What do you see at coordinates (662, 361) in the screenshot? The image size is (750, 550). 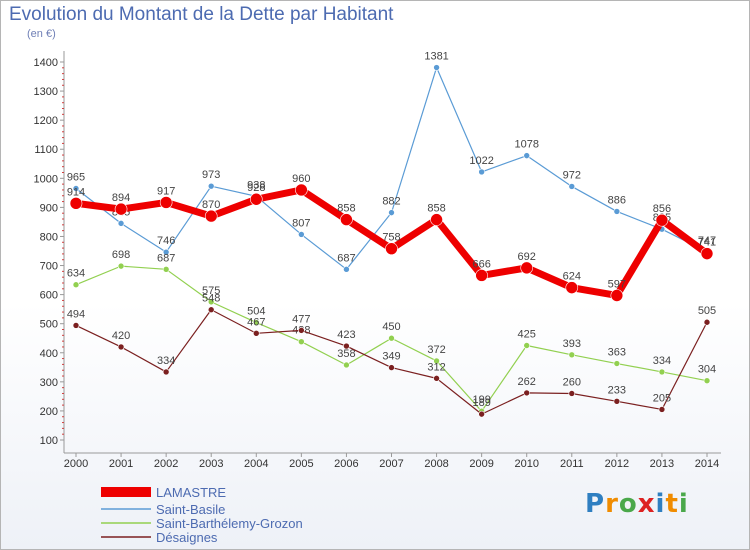 I see `data-label: 334` at bounding box center [662, 361].